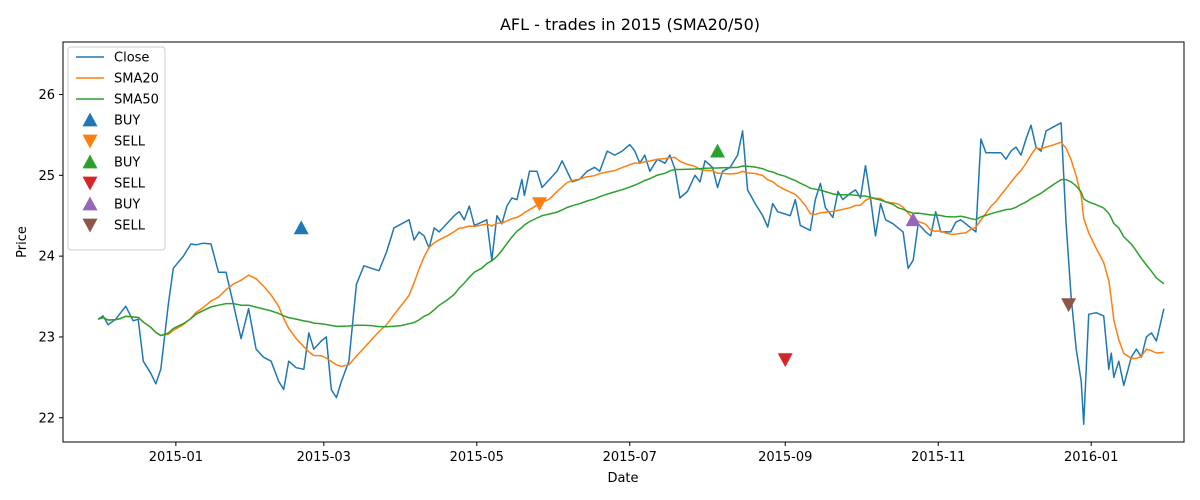  Describe the element at coordinates (131, 58) in the screenshot. I see `legend-label: Close` at that location.